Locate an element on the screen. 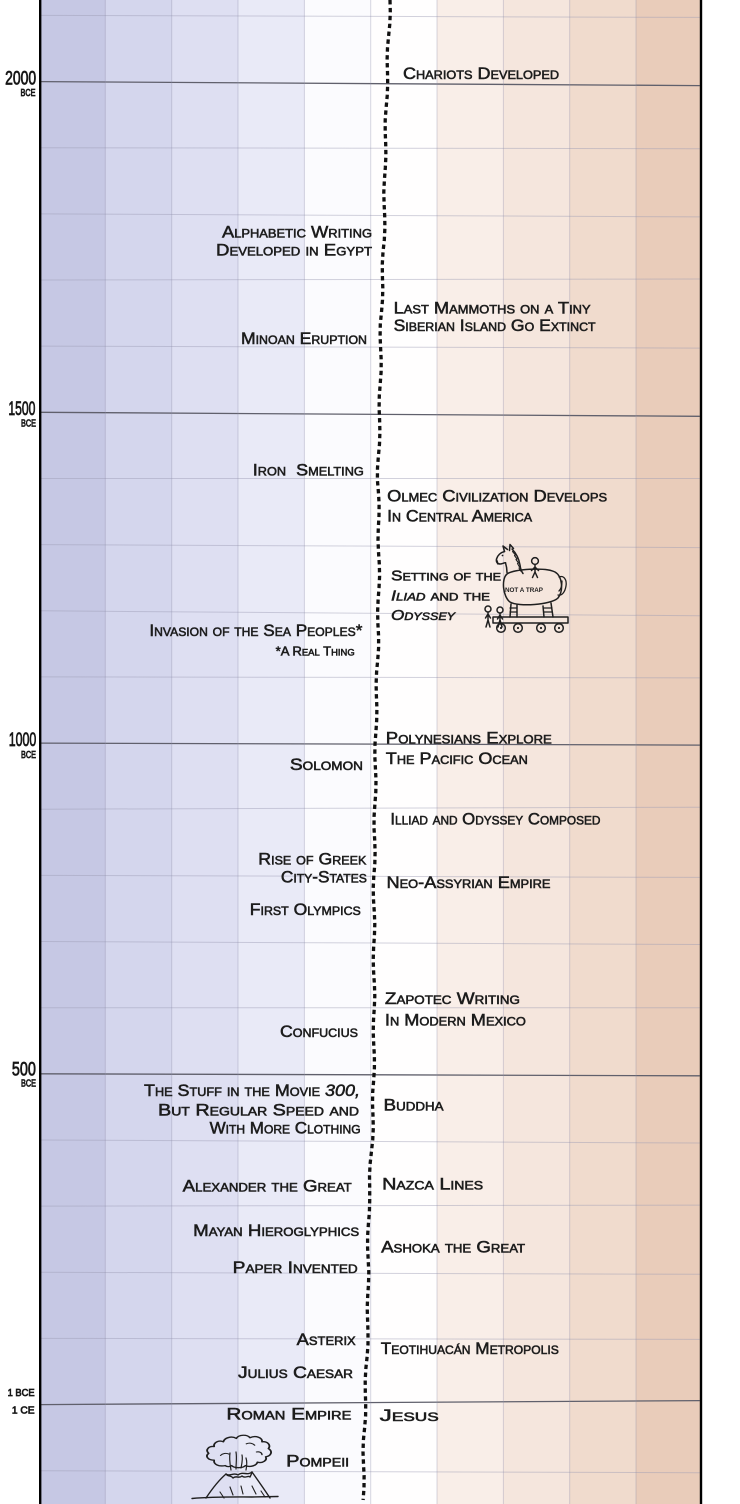  svg-text: Olmec Civilization Develops is located at coordinates (497, 496).